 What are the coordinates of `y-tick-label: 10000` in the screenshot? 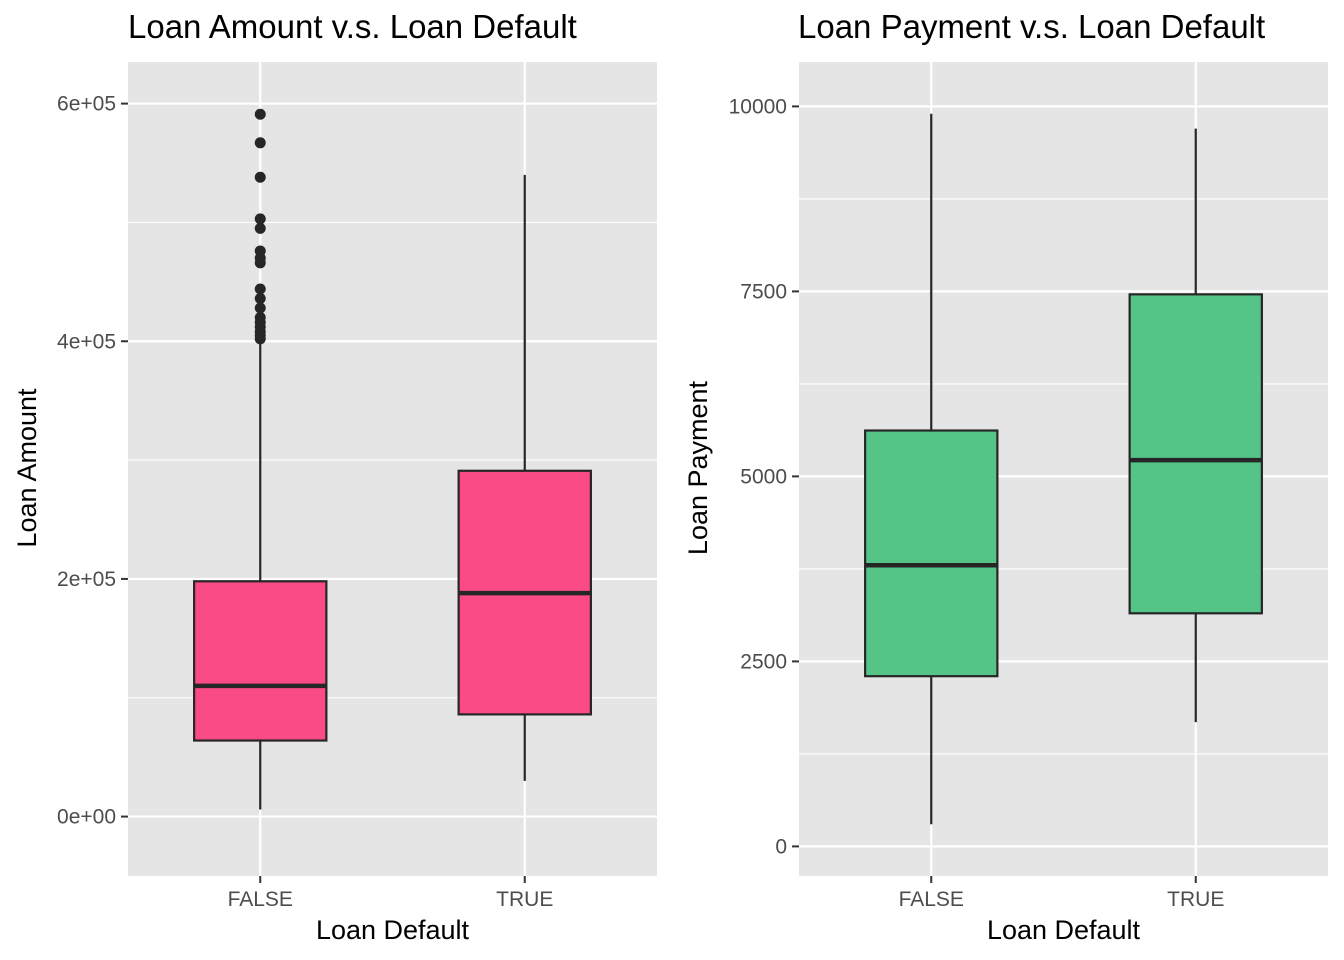 It's located at (758, 106).